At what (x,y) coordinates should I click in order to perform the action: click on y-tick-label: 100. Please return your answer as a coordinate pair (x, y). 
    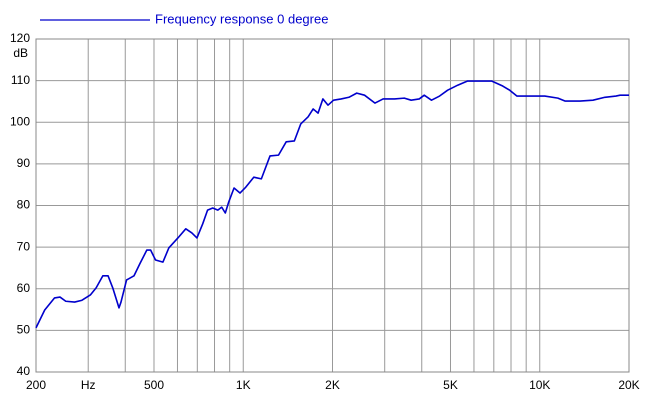
    Looking at the image, I should click on (20, 121).